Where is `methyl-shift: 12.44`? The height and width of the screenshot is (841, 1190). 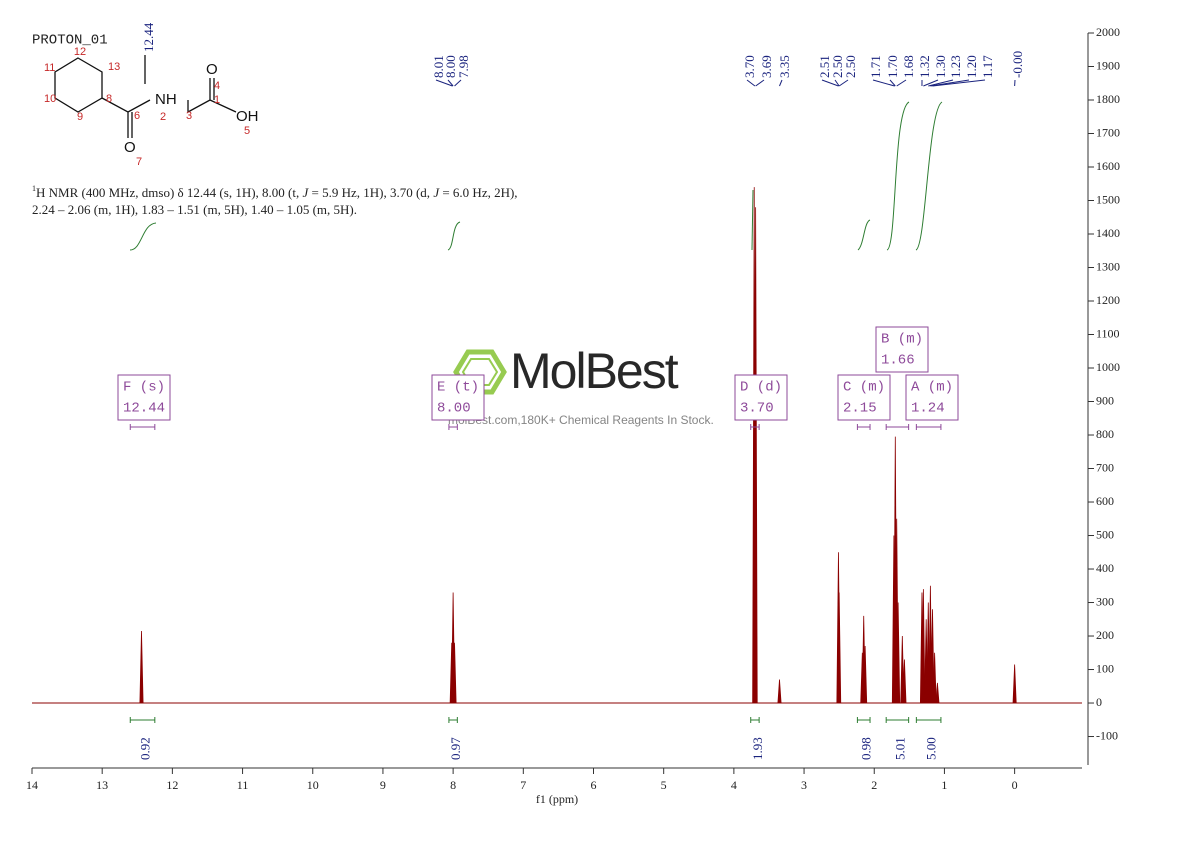
methyl-shift: 12.44 is located at coordinates (148, 37).